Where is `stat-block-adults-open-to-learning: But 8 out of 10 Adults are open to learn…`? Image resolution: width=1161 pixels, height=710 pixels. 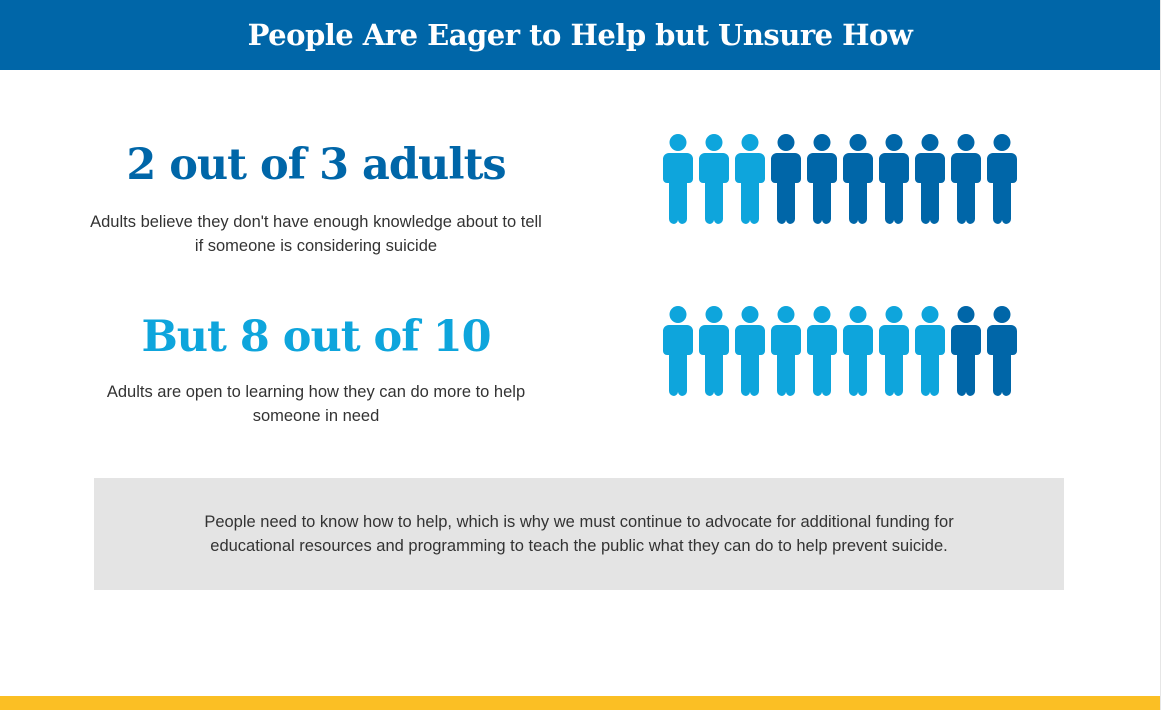
stat-block-adults-open-to-learning: But 8 out of 10 Adults are open to learn… is located at coordinates (316, 369).